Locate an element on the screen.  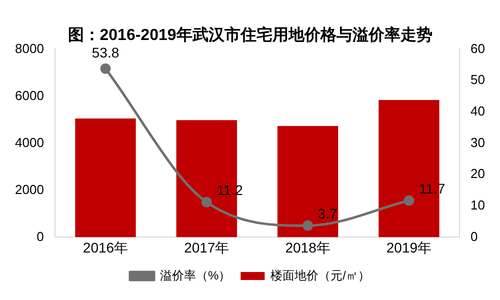
x-tick-label: 2016年 is located at coordinates (105, 247).